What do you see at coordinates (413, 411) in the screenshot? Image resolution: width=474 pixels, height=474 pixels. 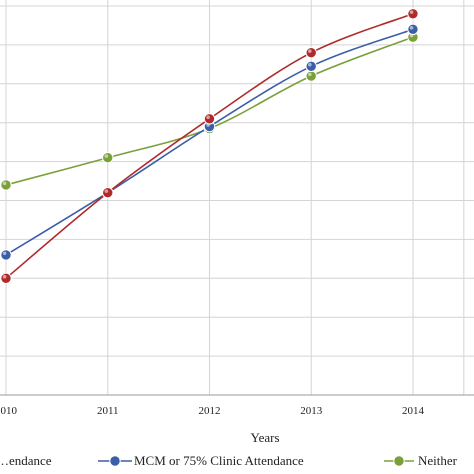 I see `x-tick-label: 2014` at bounding box center [413, 411].